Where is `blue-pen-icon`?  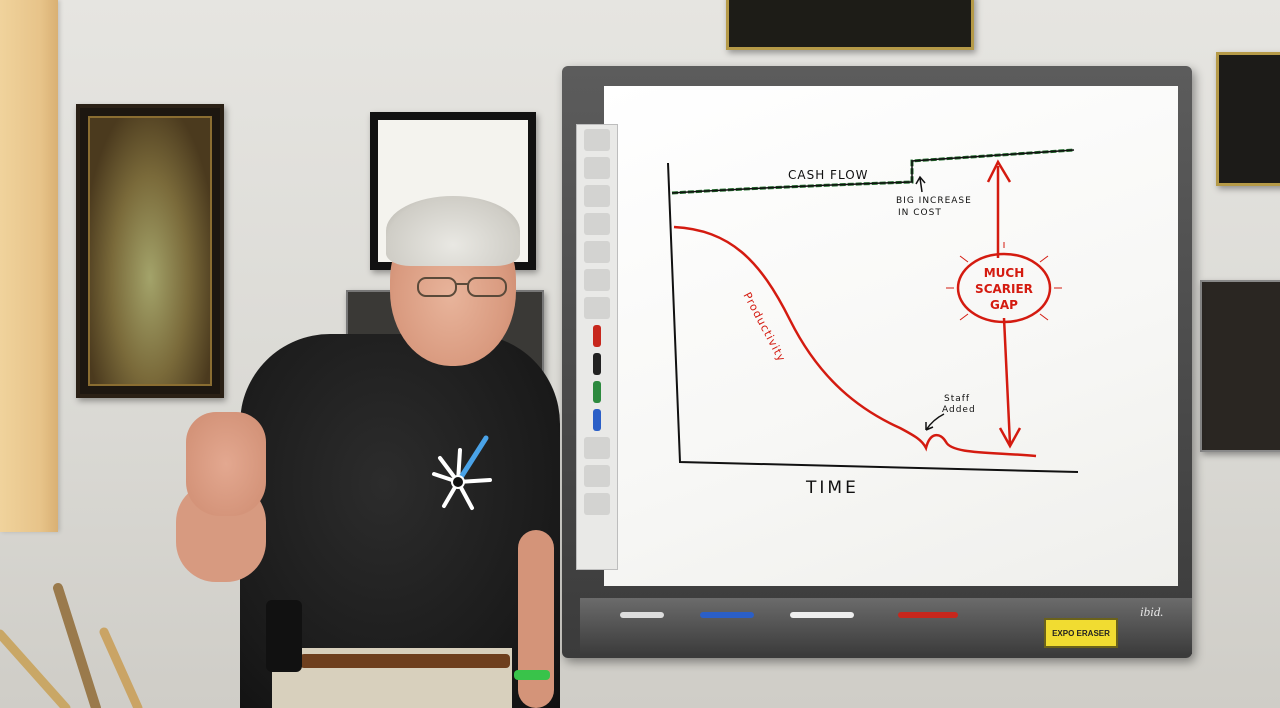 blue-pen-icon is located at coordinates (597, 420).